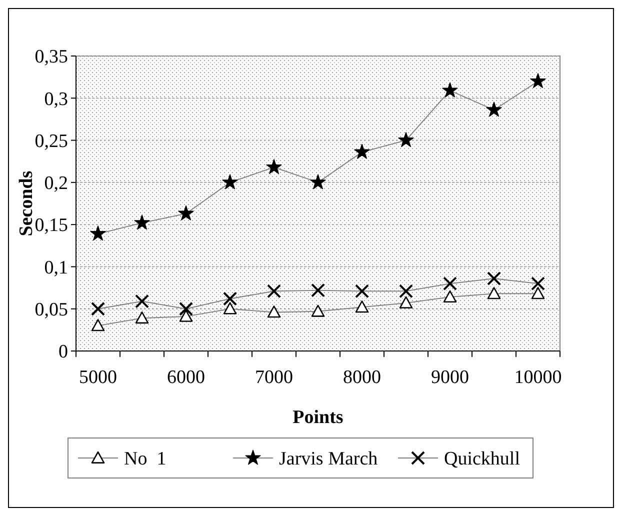 The width and height of the screenshot is (622, 517). I want to click on x-tick-label: 9000, so click(450, 377).